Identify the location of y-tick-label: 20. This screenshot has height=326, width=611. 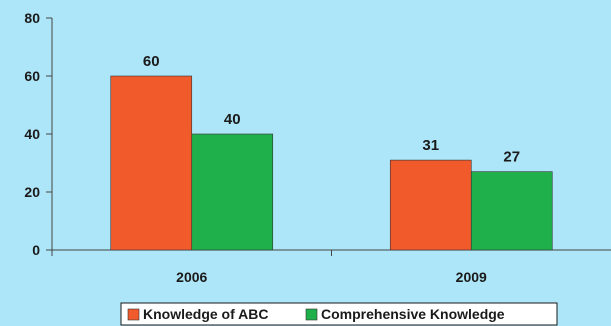
(32, 192).